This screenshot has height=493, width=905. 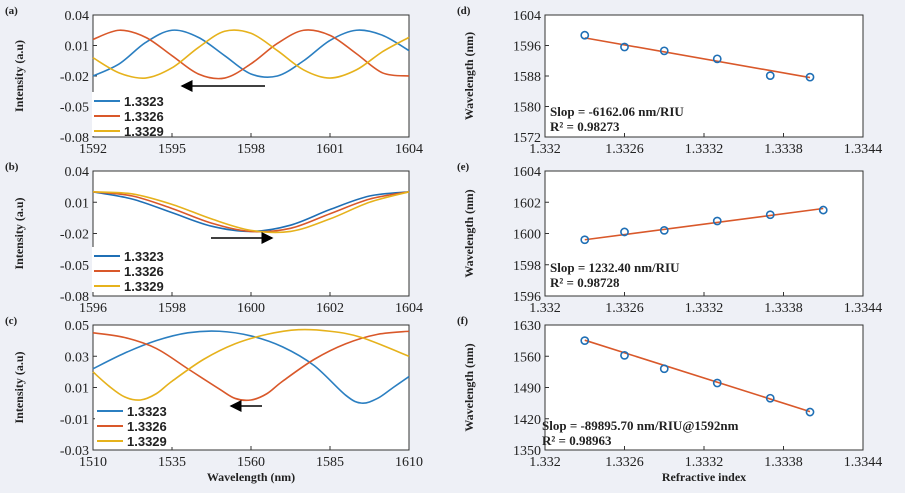 What do you see at coordinates (624, 308) in the screenshot?
I see `x-tick-label: 1.3326` at bounding box center [624, 308].